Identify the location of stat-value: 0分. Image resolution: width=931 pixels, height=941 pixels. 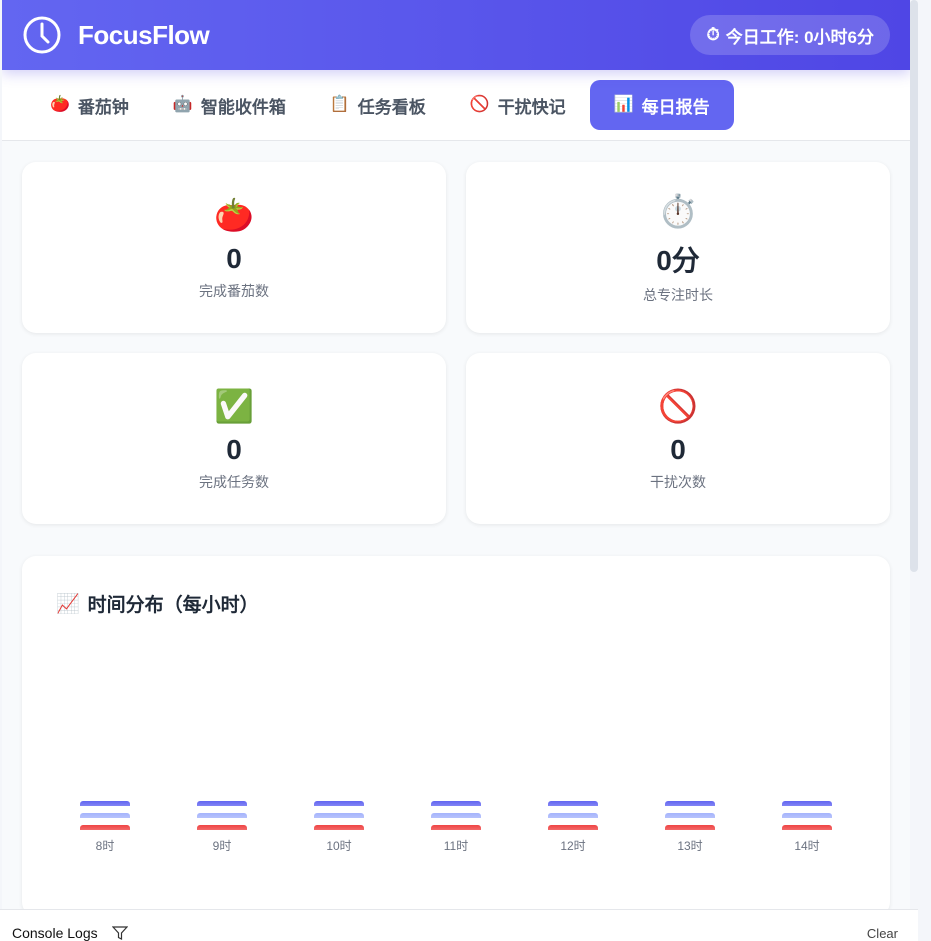
(678, 260).